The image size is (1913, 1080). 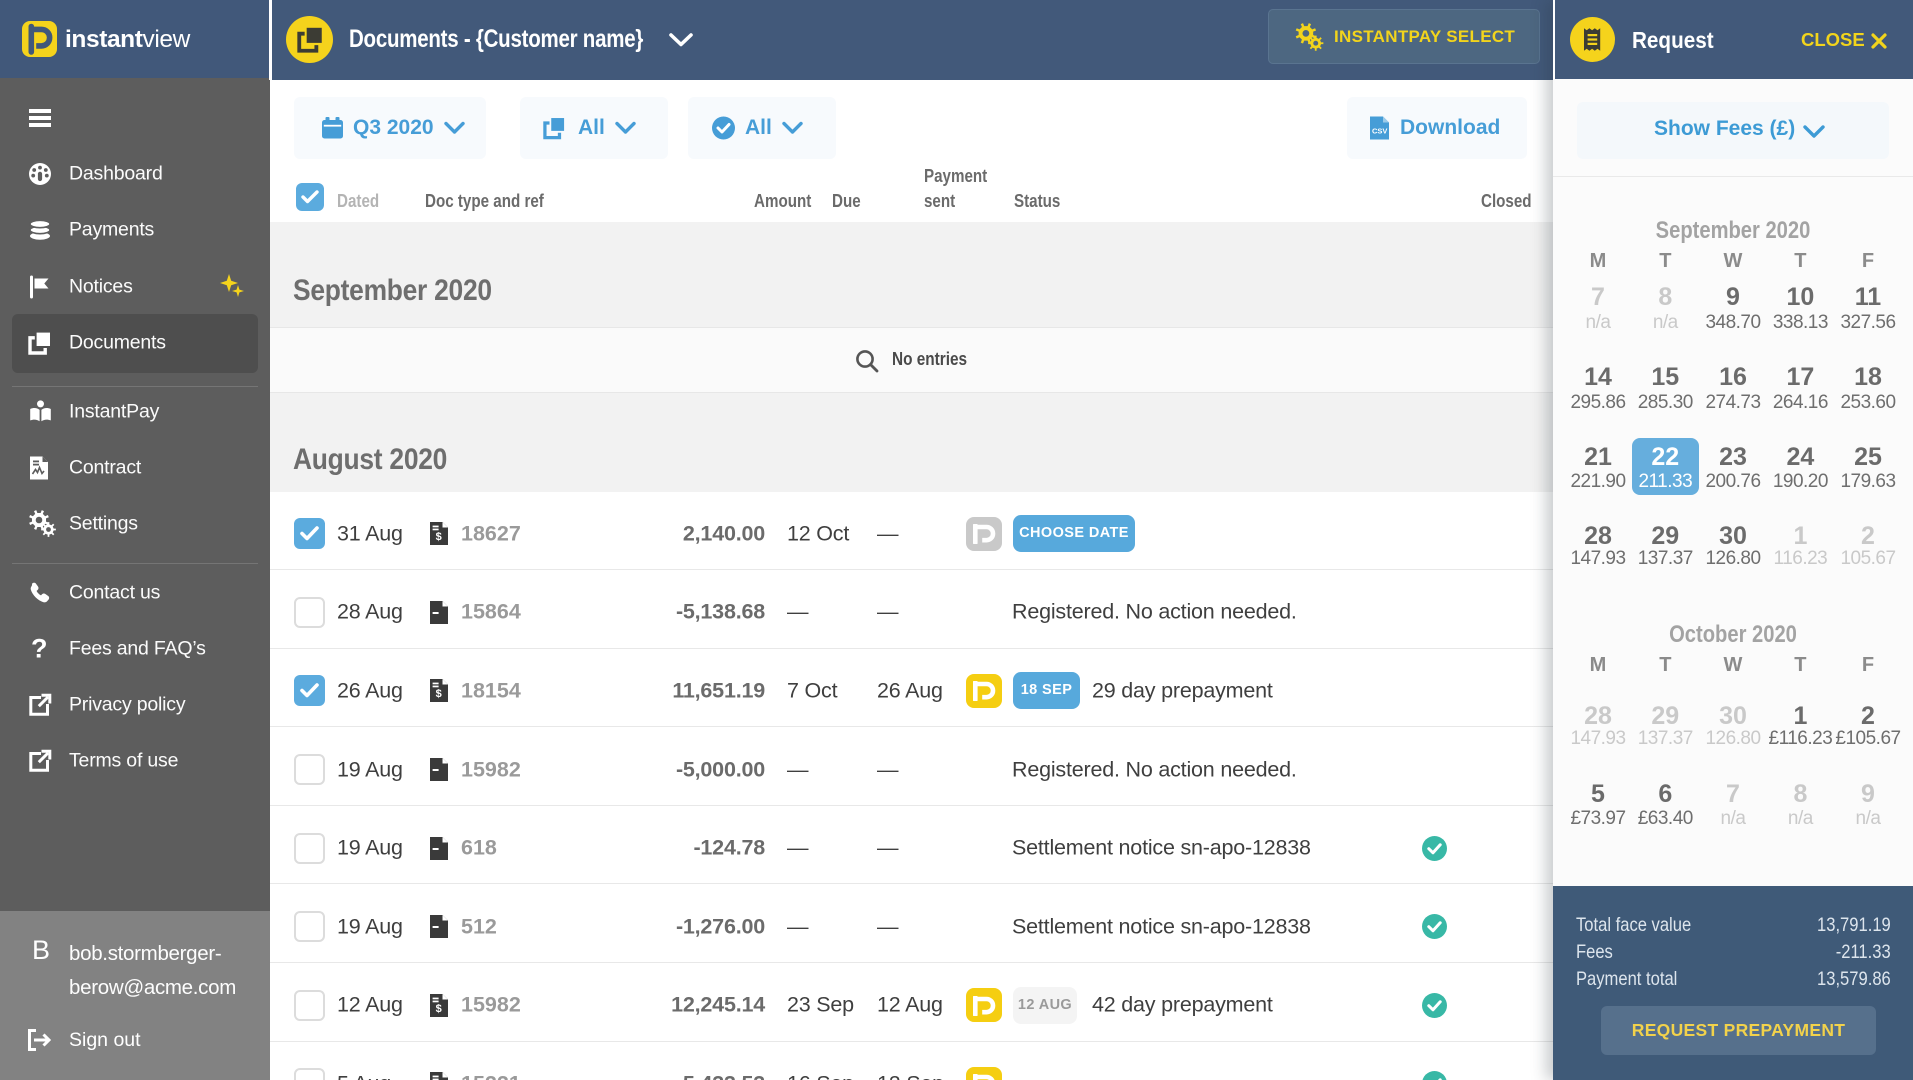 What do you see at coordinates (1379, 131) in the screenshot?
I see `svg-text: CSV` at bounding box center [1379, 131].